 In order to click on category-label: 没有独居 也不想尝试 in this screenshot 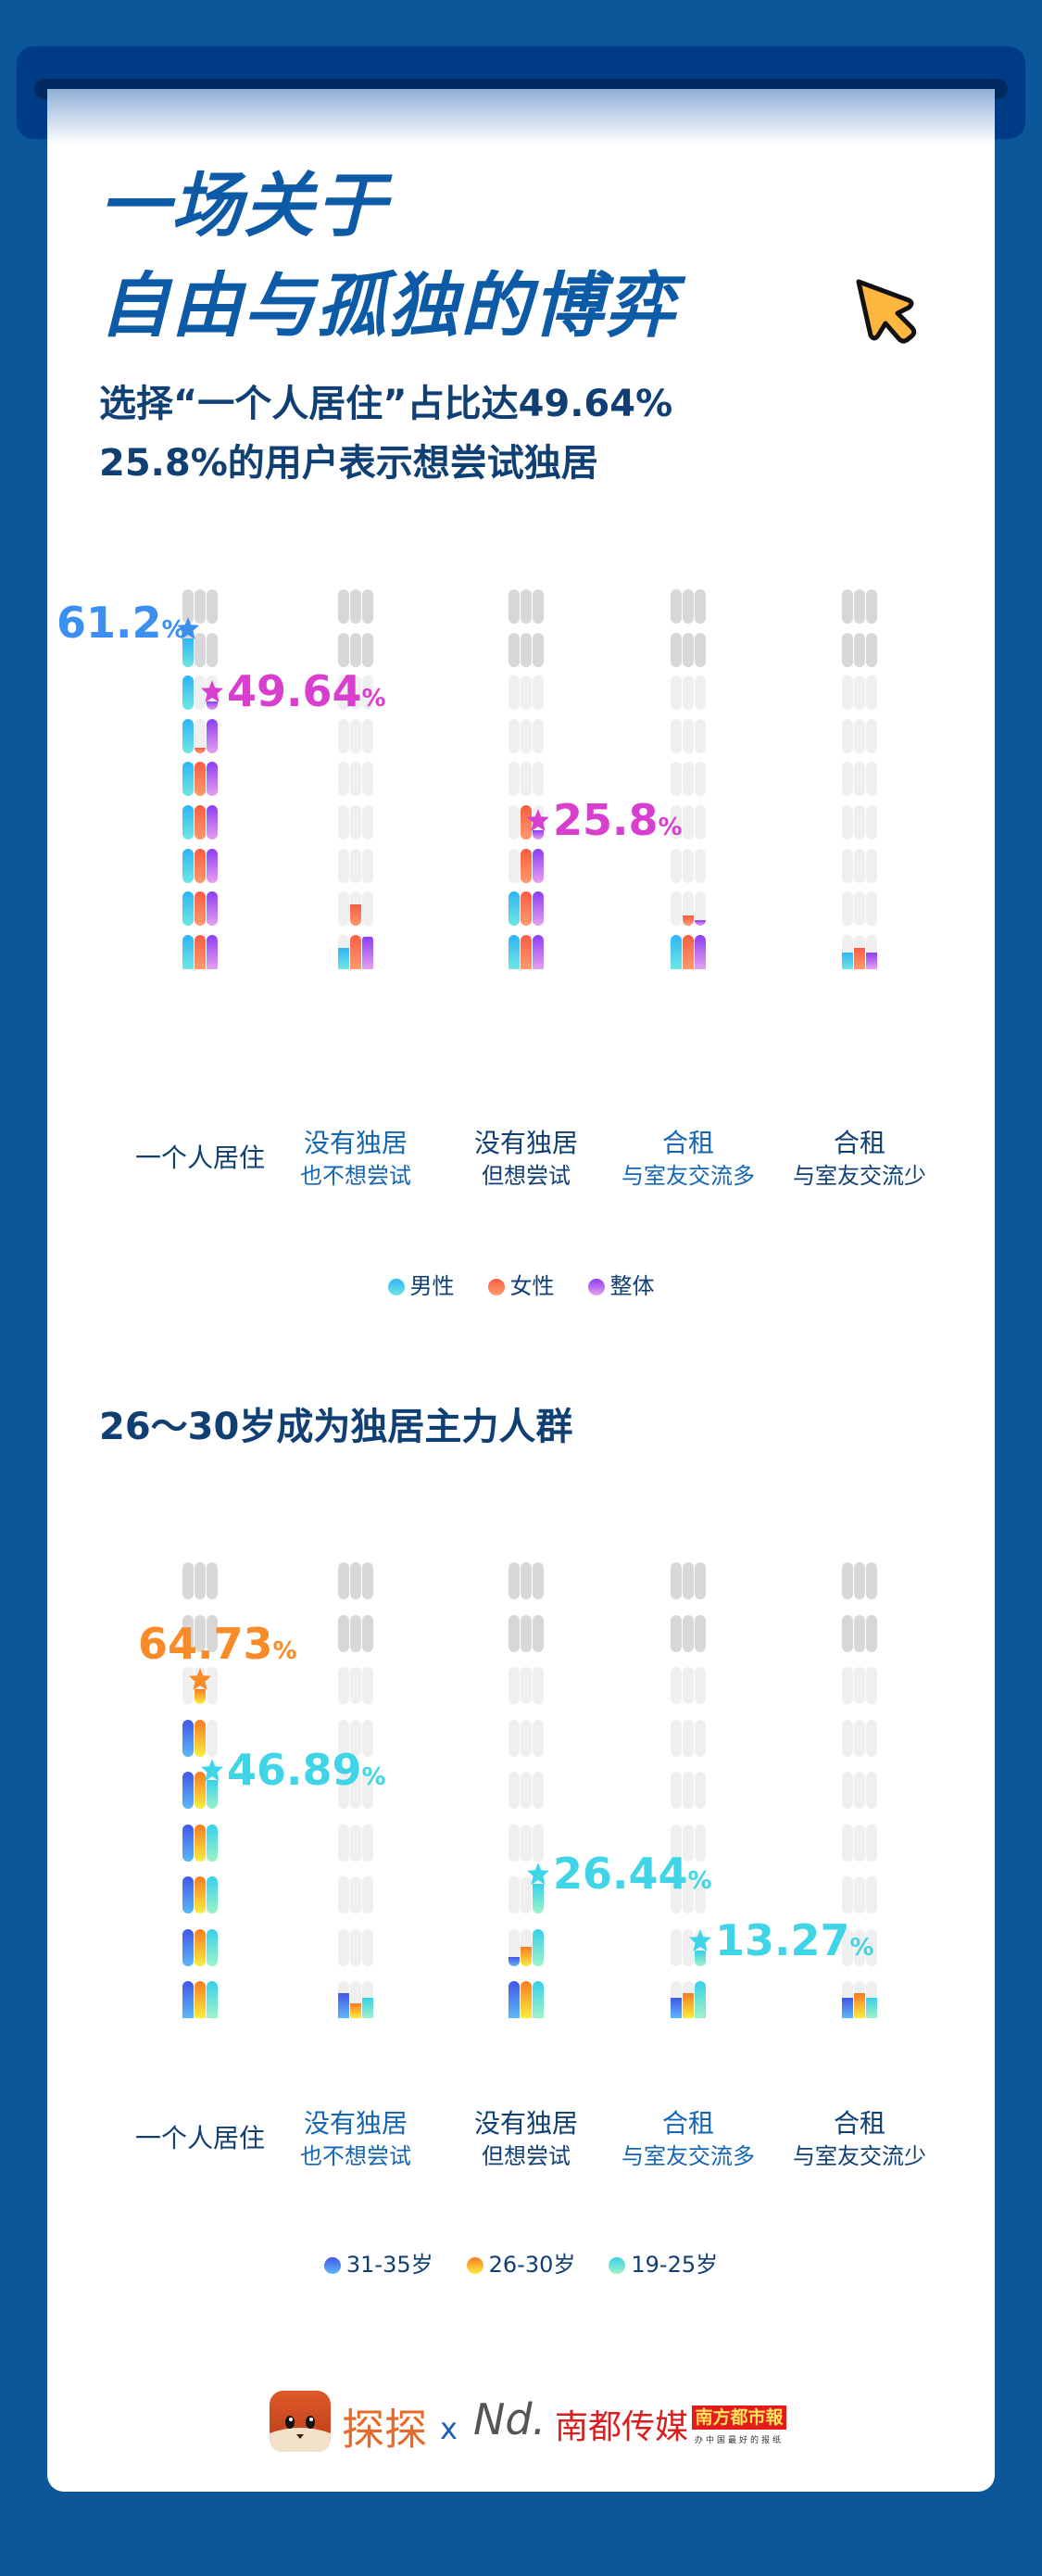, I will do `click(355, 2139)`.